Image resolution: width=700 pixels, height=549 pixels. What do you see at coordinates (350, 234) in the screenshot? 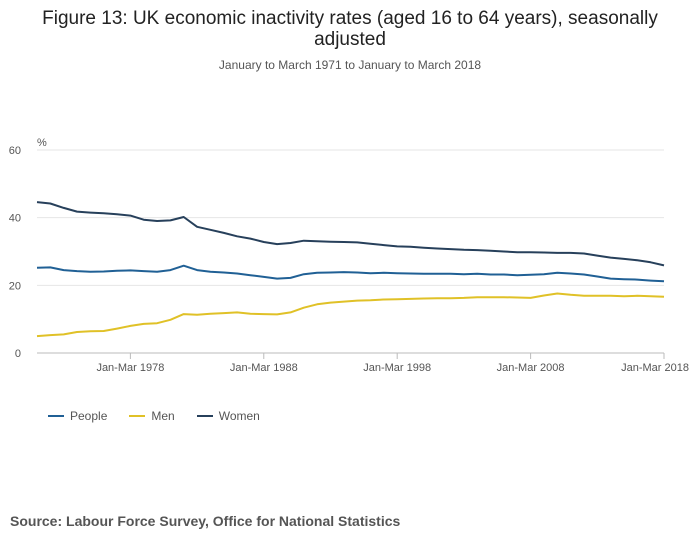
I see `series-line-women` at bounding box center [350, 234].